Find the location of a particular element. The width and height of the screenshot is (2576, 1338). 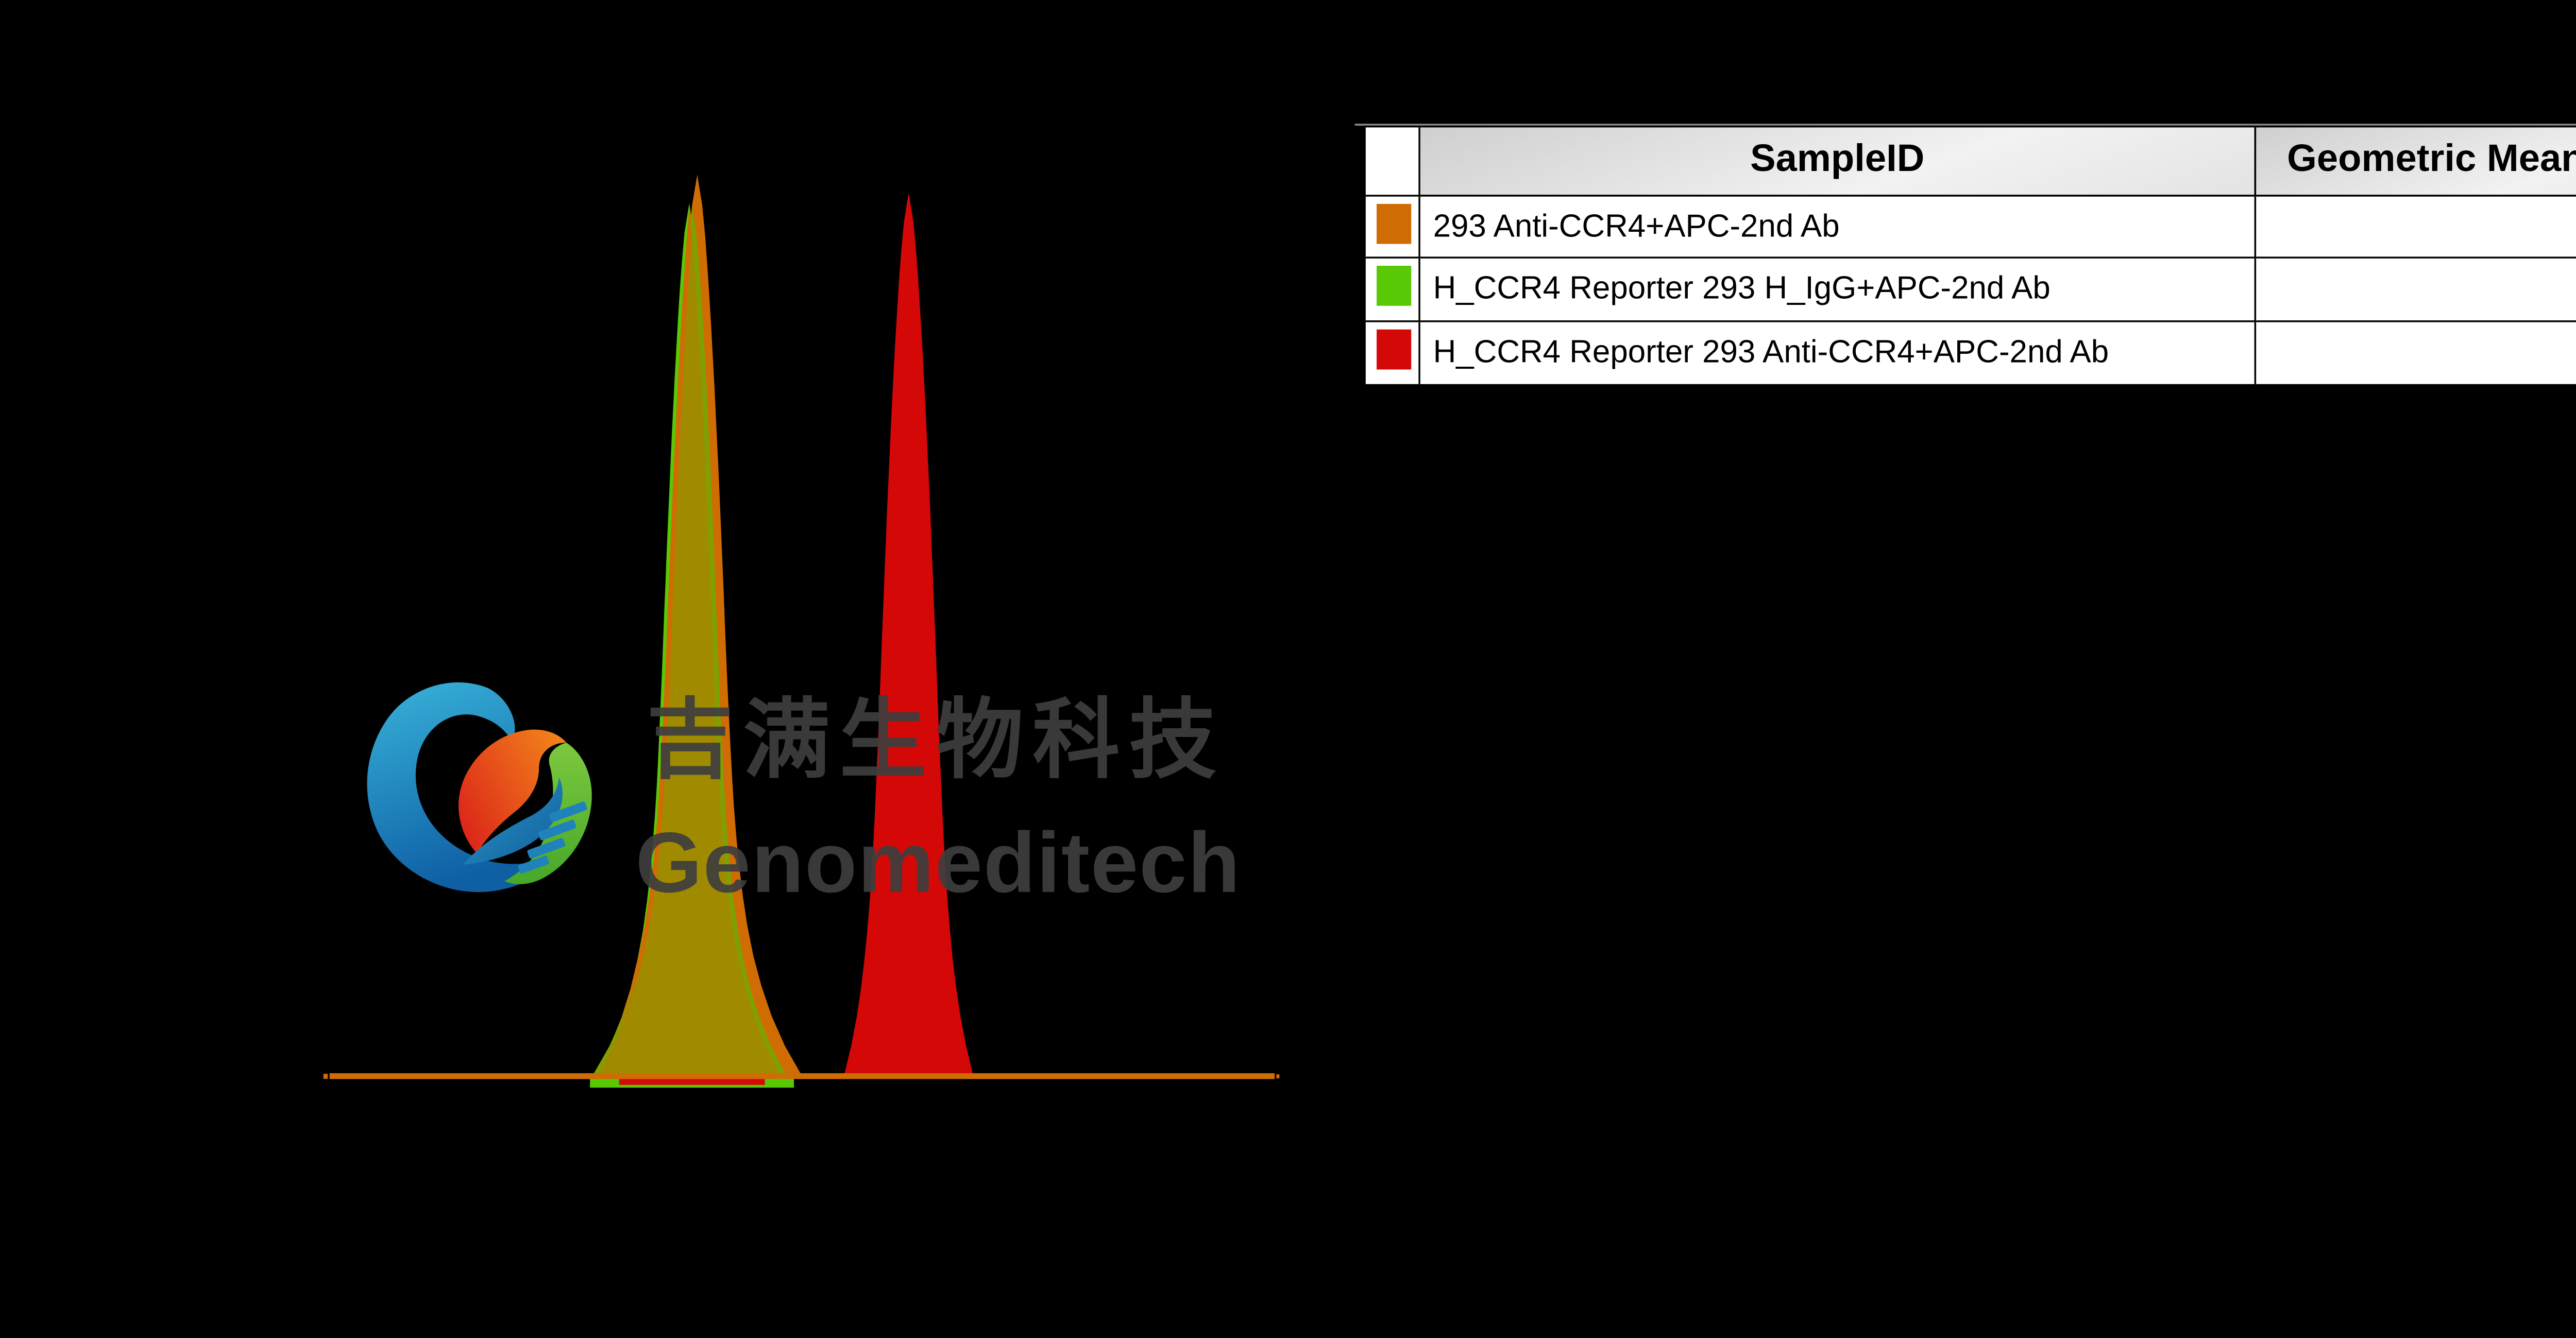

orange-green-overlap-fill is located at coordinates (689, 639).